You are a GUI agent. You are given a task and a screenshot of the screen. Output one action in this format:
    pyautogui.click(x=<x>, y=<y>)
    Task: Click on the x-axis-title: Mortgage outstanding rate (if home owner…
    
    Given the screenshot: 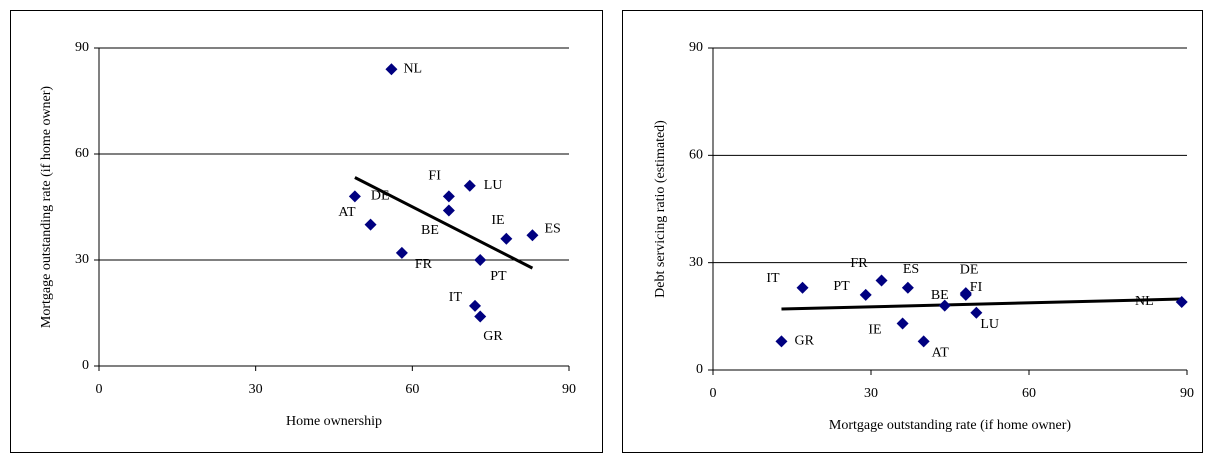 What is the action you would take?
    pyautogui.click(x=950, y=425)
    